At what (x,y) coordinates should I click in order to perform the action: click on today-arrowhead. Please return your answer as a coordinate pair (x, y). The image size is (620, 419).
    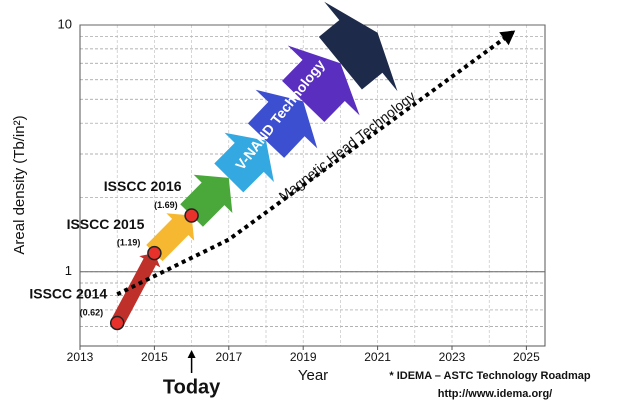
    Looking at the image, I should click on (191, 354).